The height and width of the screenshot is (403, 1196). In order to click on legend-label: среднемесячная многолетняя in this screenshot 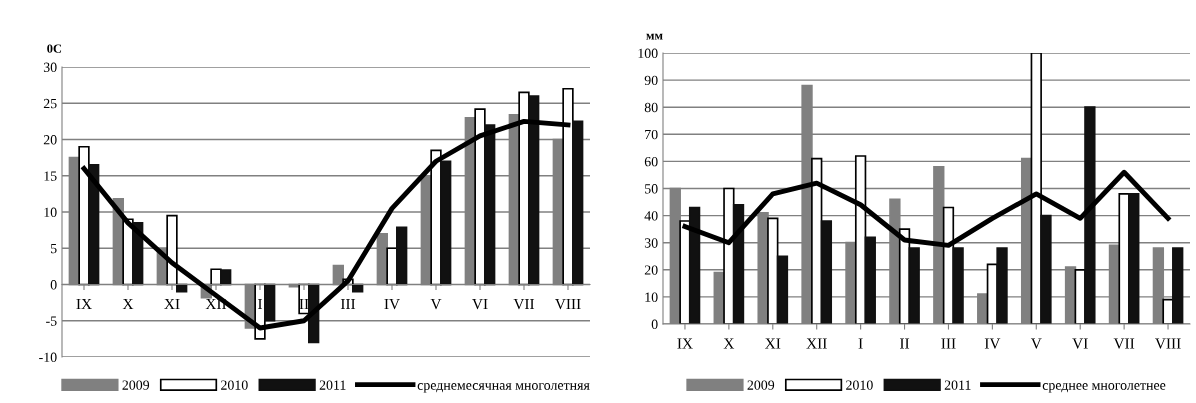, I will do `click(503, 388)`.